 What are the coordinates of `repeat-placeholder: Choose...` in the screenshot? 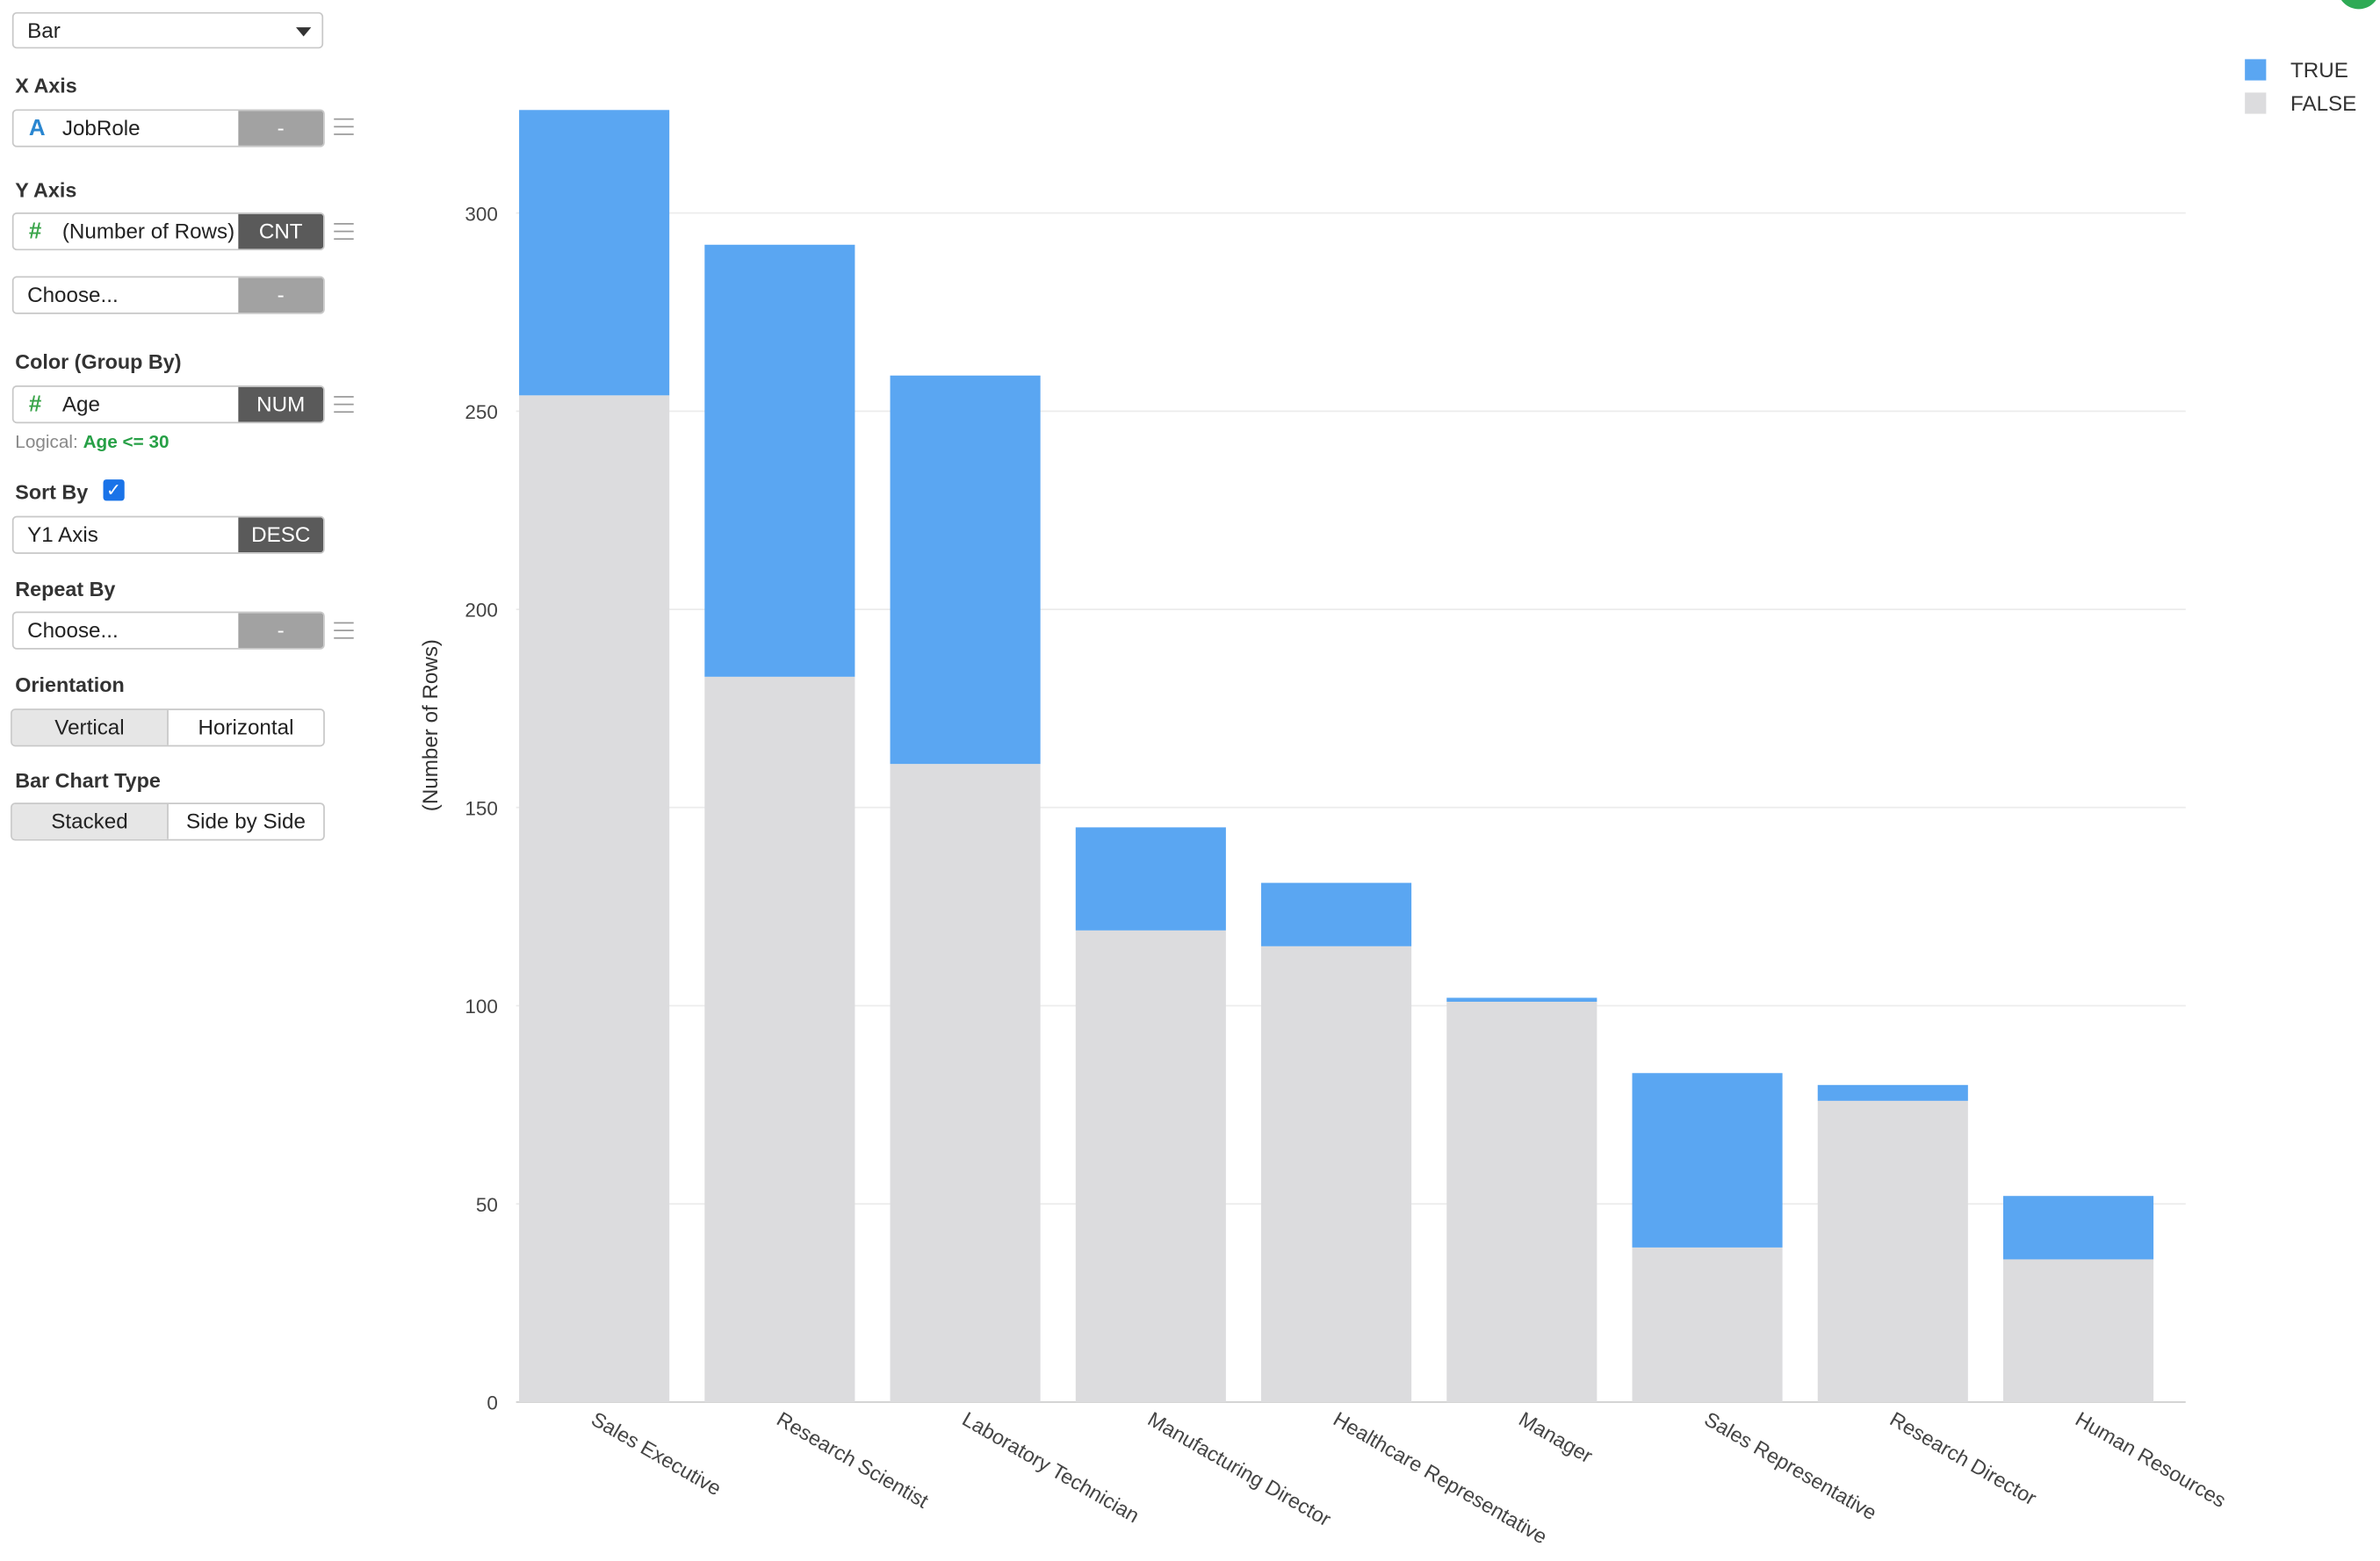 It's located at (73, 630).